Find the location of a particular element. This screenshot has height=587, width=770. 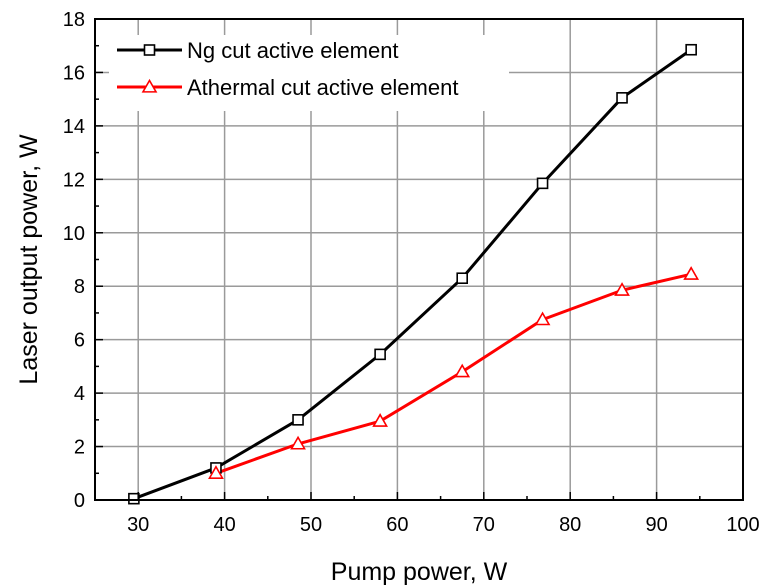

x-tick-label: 100 is located at coordinates (742, 525).